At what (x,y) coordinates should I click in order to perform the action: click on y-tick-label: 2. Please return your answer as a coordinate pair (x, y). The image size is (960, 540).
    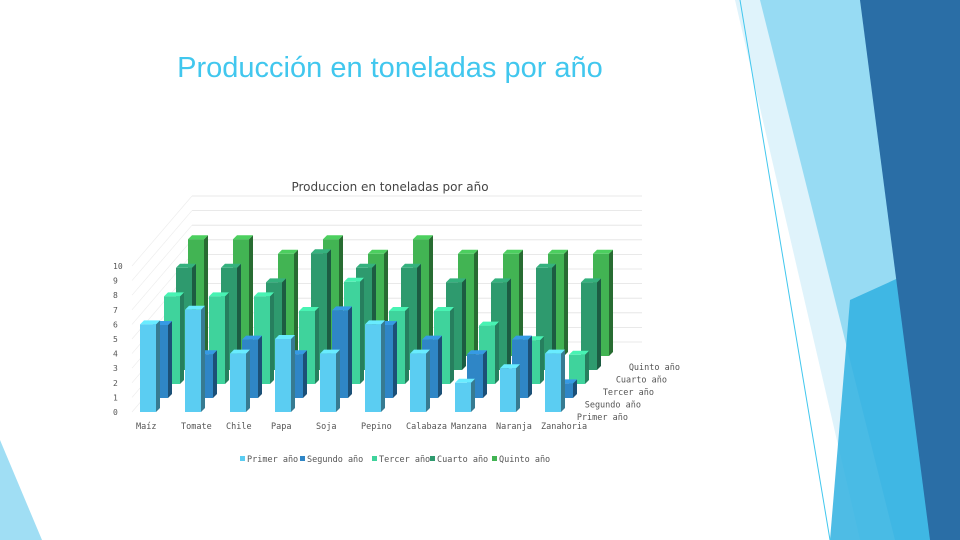
    Looking at the image, I should click on (115, 383).